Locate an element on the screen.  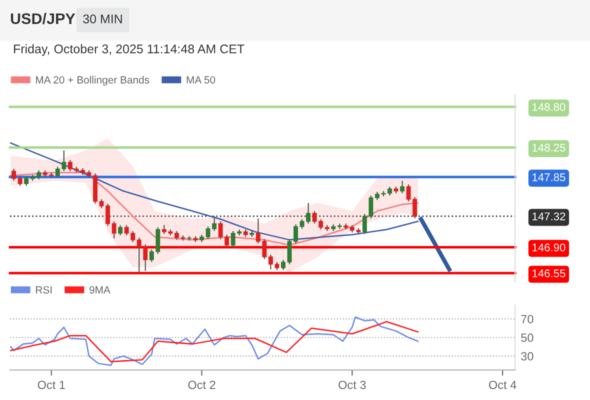
x-tick-label: Oct 1 is located at coordinates (51, 385).